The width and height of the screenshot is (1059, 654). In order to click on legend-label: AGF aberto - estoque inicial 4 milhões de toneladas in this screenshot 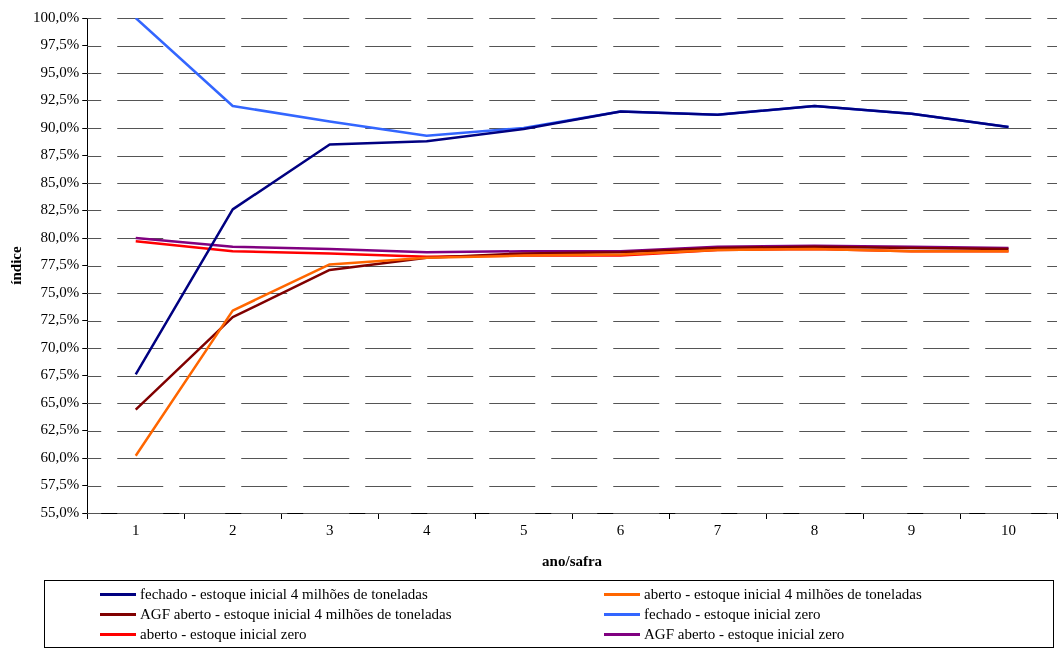, I will do `click(296, 614)`.